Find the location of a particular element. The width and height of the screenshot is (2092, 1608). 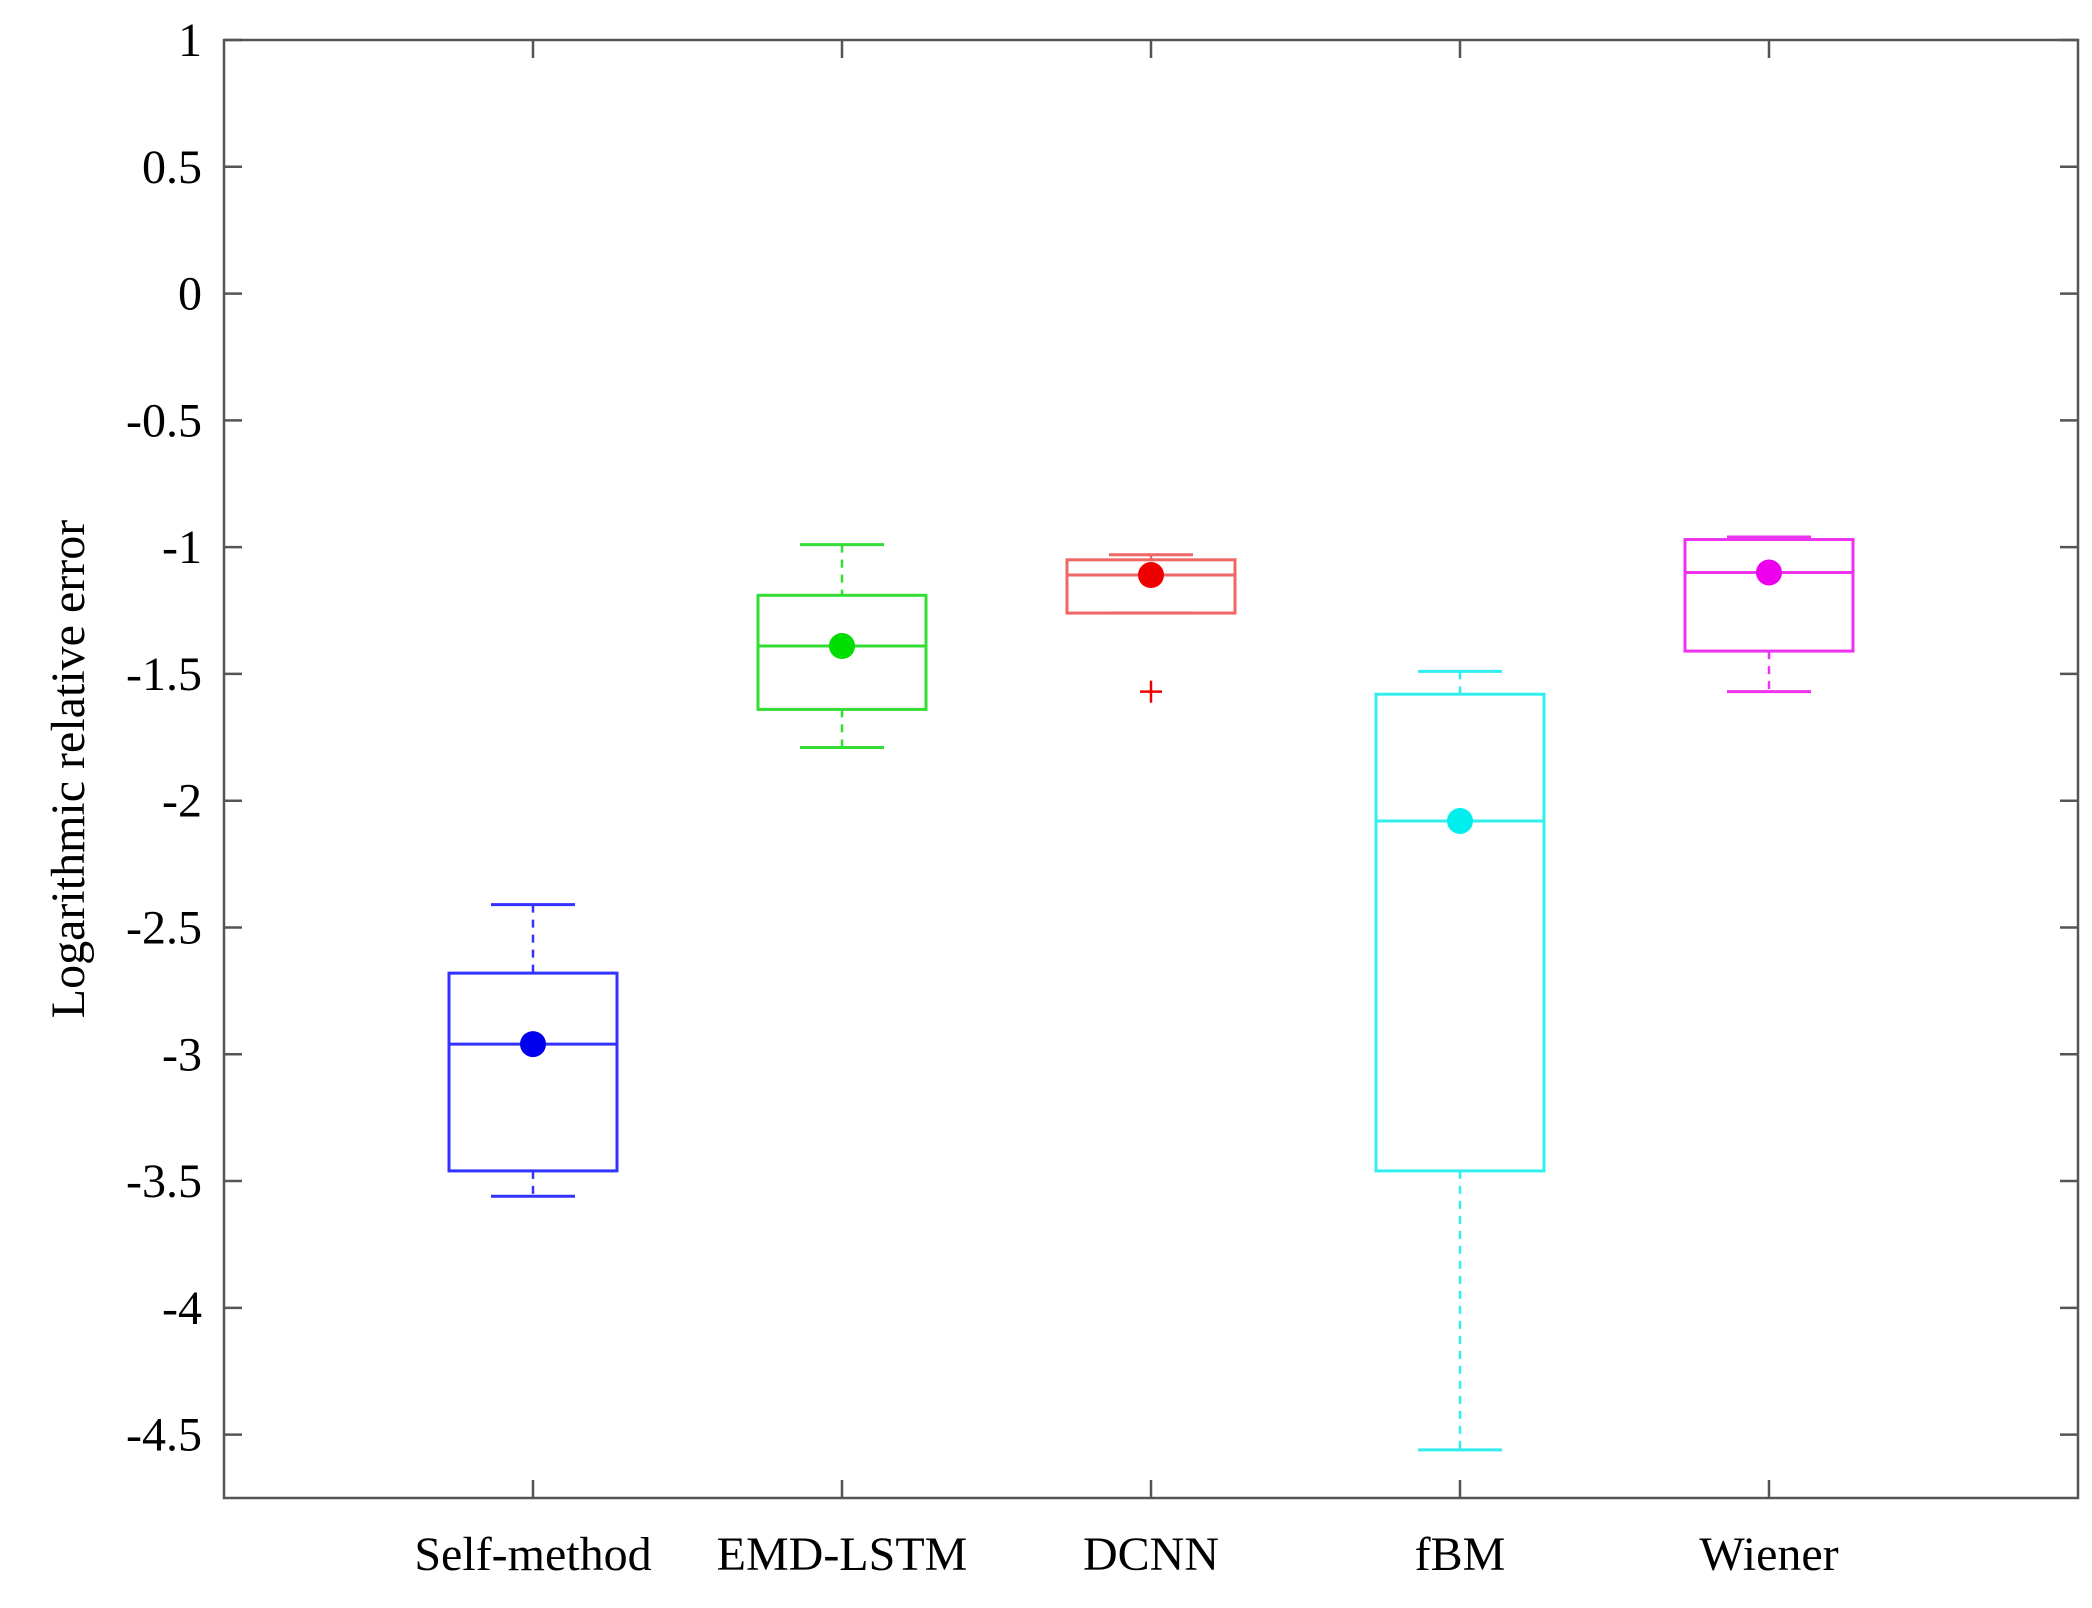

y-tick-label: -4.5 is located at coordinates (164, 1435).